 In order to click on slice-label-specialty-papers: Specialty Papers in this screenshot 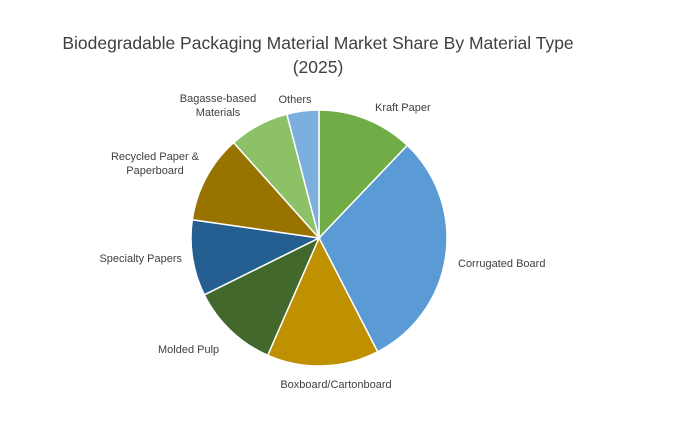, I will do `click(140, 259)`.